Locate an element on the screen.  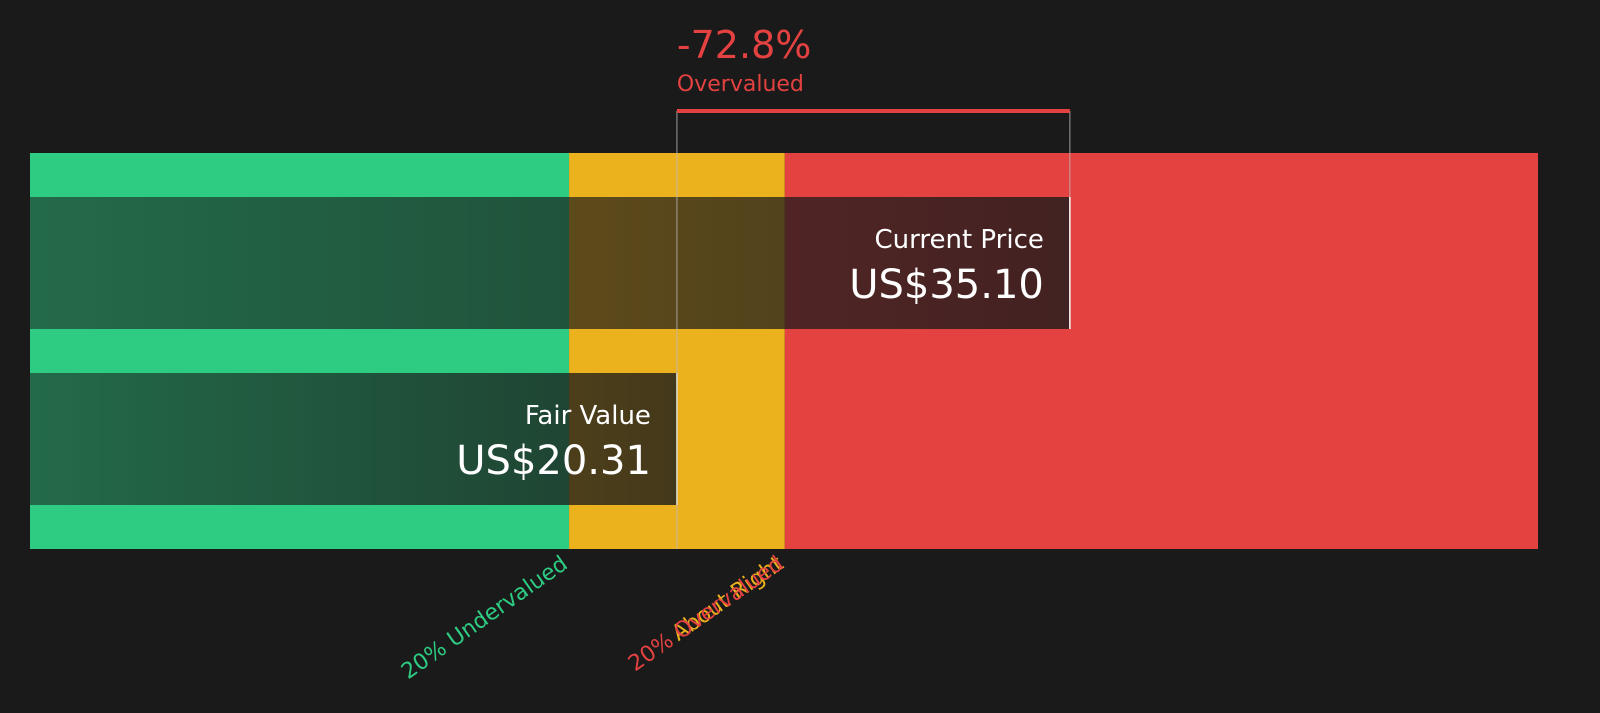
bar-name: Fair Value is located at coordinates (588, 416).